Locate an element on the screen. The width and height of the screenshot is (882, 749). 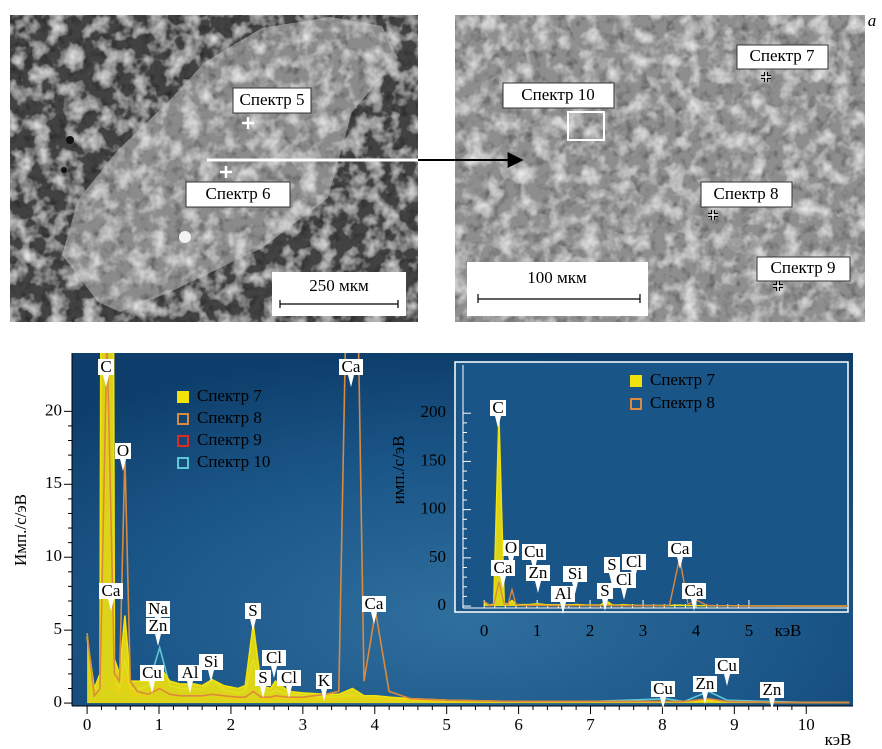
y-tick-label: 5 is located at coordinates (58, 628).